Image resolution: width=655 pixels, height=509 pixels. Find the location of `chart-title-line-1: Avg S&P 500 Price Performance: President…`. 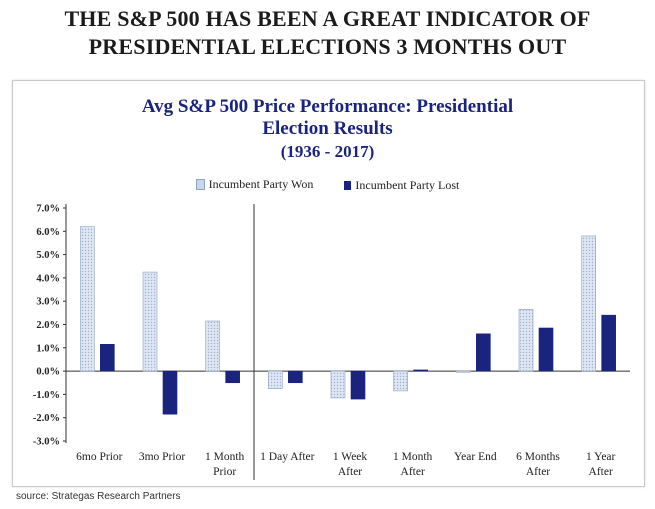

chart-title-line-1: Avg S&P 500 Price Performance: President… is located at coordinates (327, 106).